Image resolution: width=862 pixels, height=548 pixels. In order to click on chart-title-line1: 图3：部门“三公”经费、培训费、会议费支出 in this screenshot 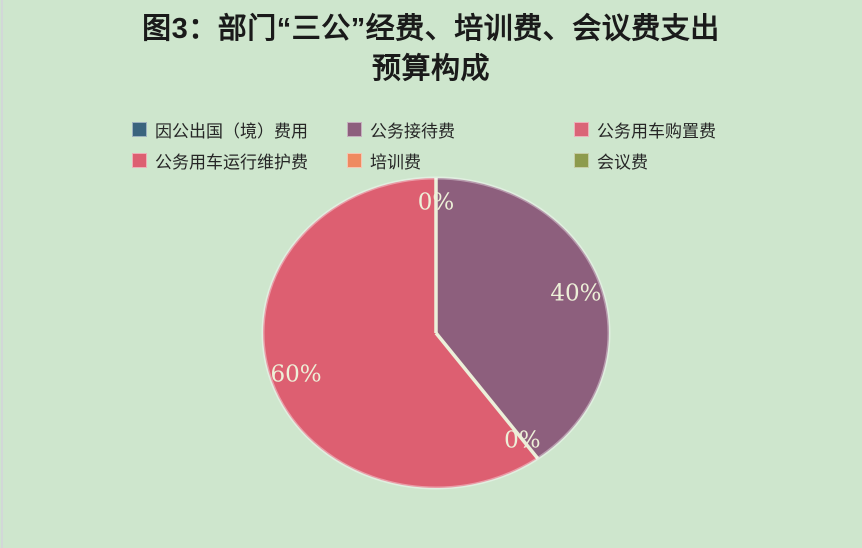, I will do `click(431, 29)`.